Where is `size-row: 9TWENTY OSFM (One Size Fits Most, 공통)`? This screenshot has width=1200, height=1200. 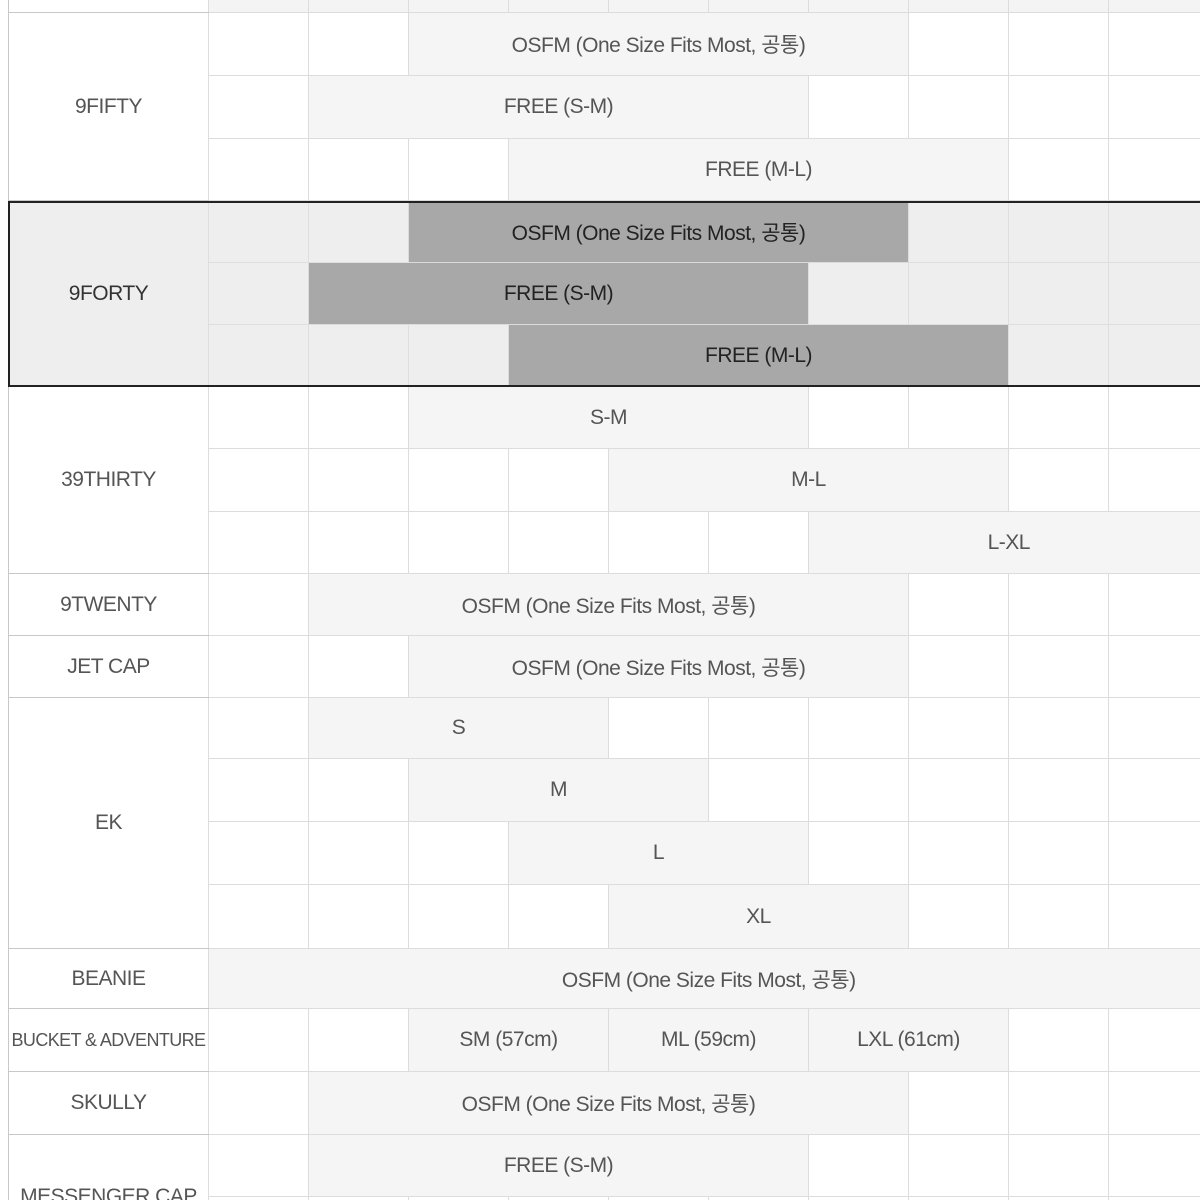
size-row: 9TWENTY OSFM (One Size Fits Most, 공통) is located at coordinates (604, 604).